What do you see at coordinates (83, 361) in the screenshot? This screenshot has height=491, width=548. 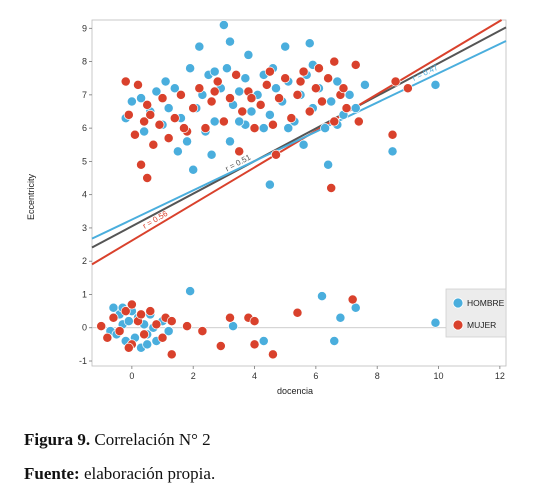 I see `y-tick-label: -1` at bounding box center [83, 361].